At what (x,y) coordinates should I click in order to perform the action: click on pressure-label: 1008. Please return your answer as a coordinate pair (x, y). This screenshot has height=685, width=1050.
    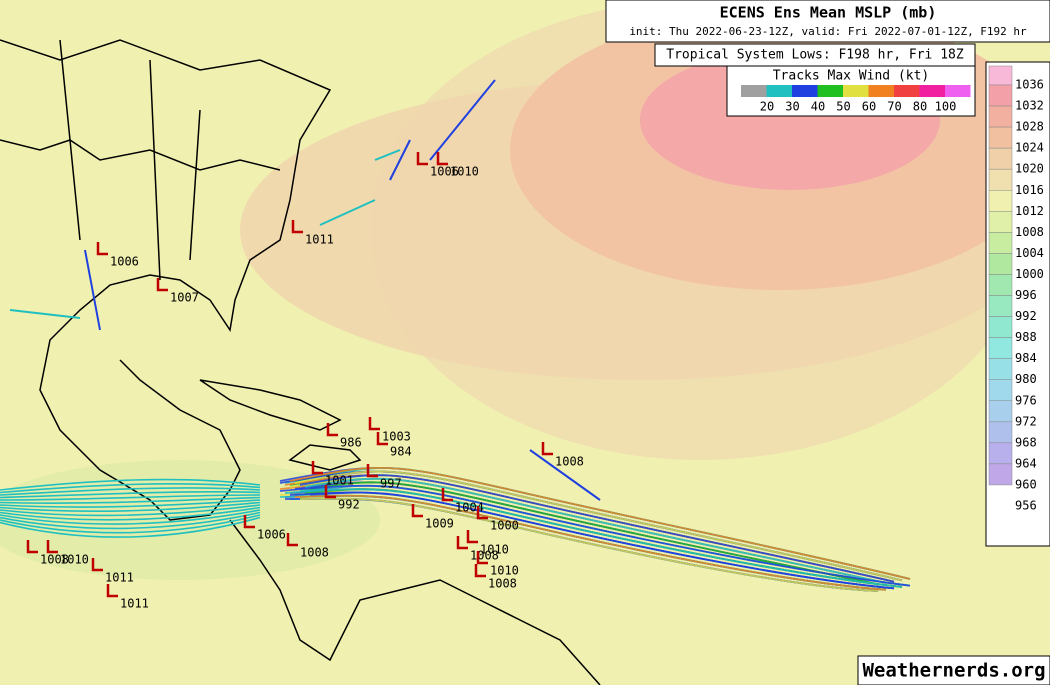
    Looking at the image, I should click on (502, 584).